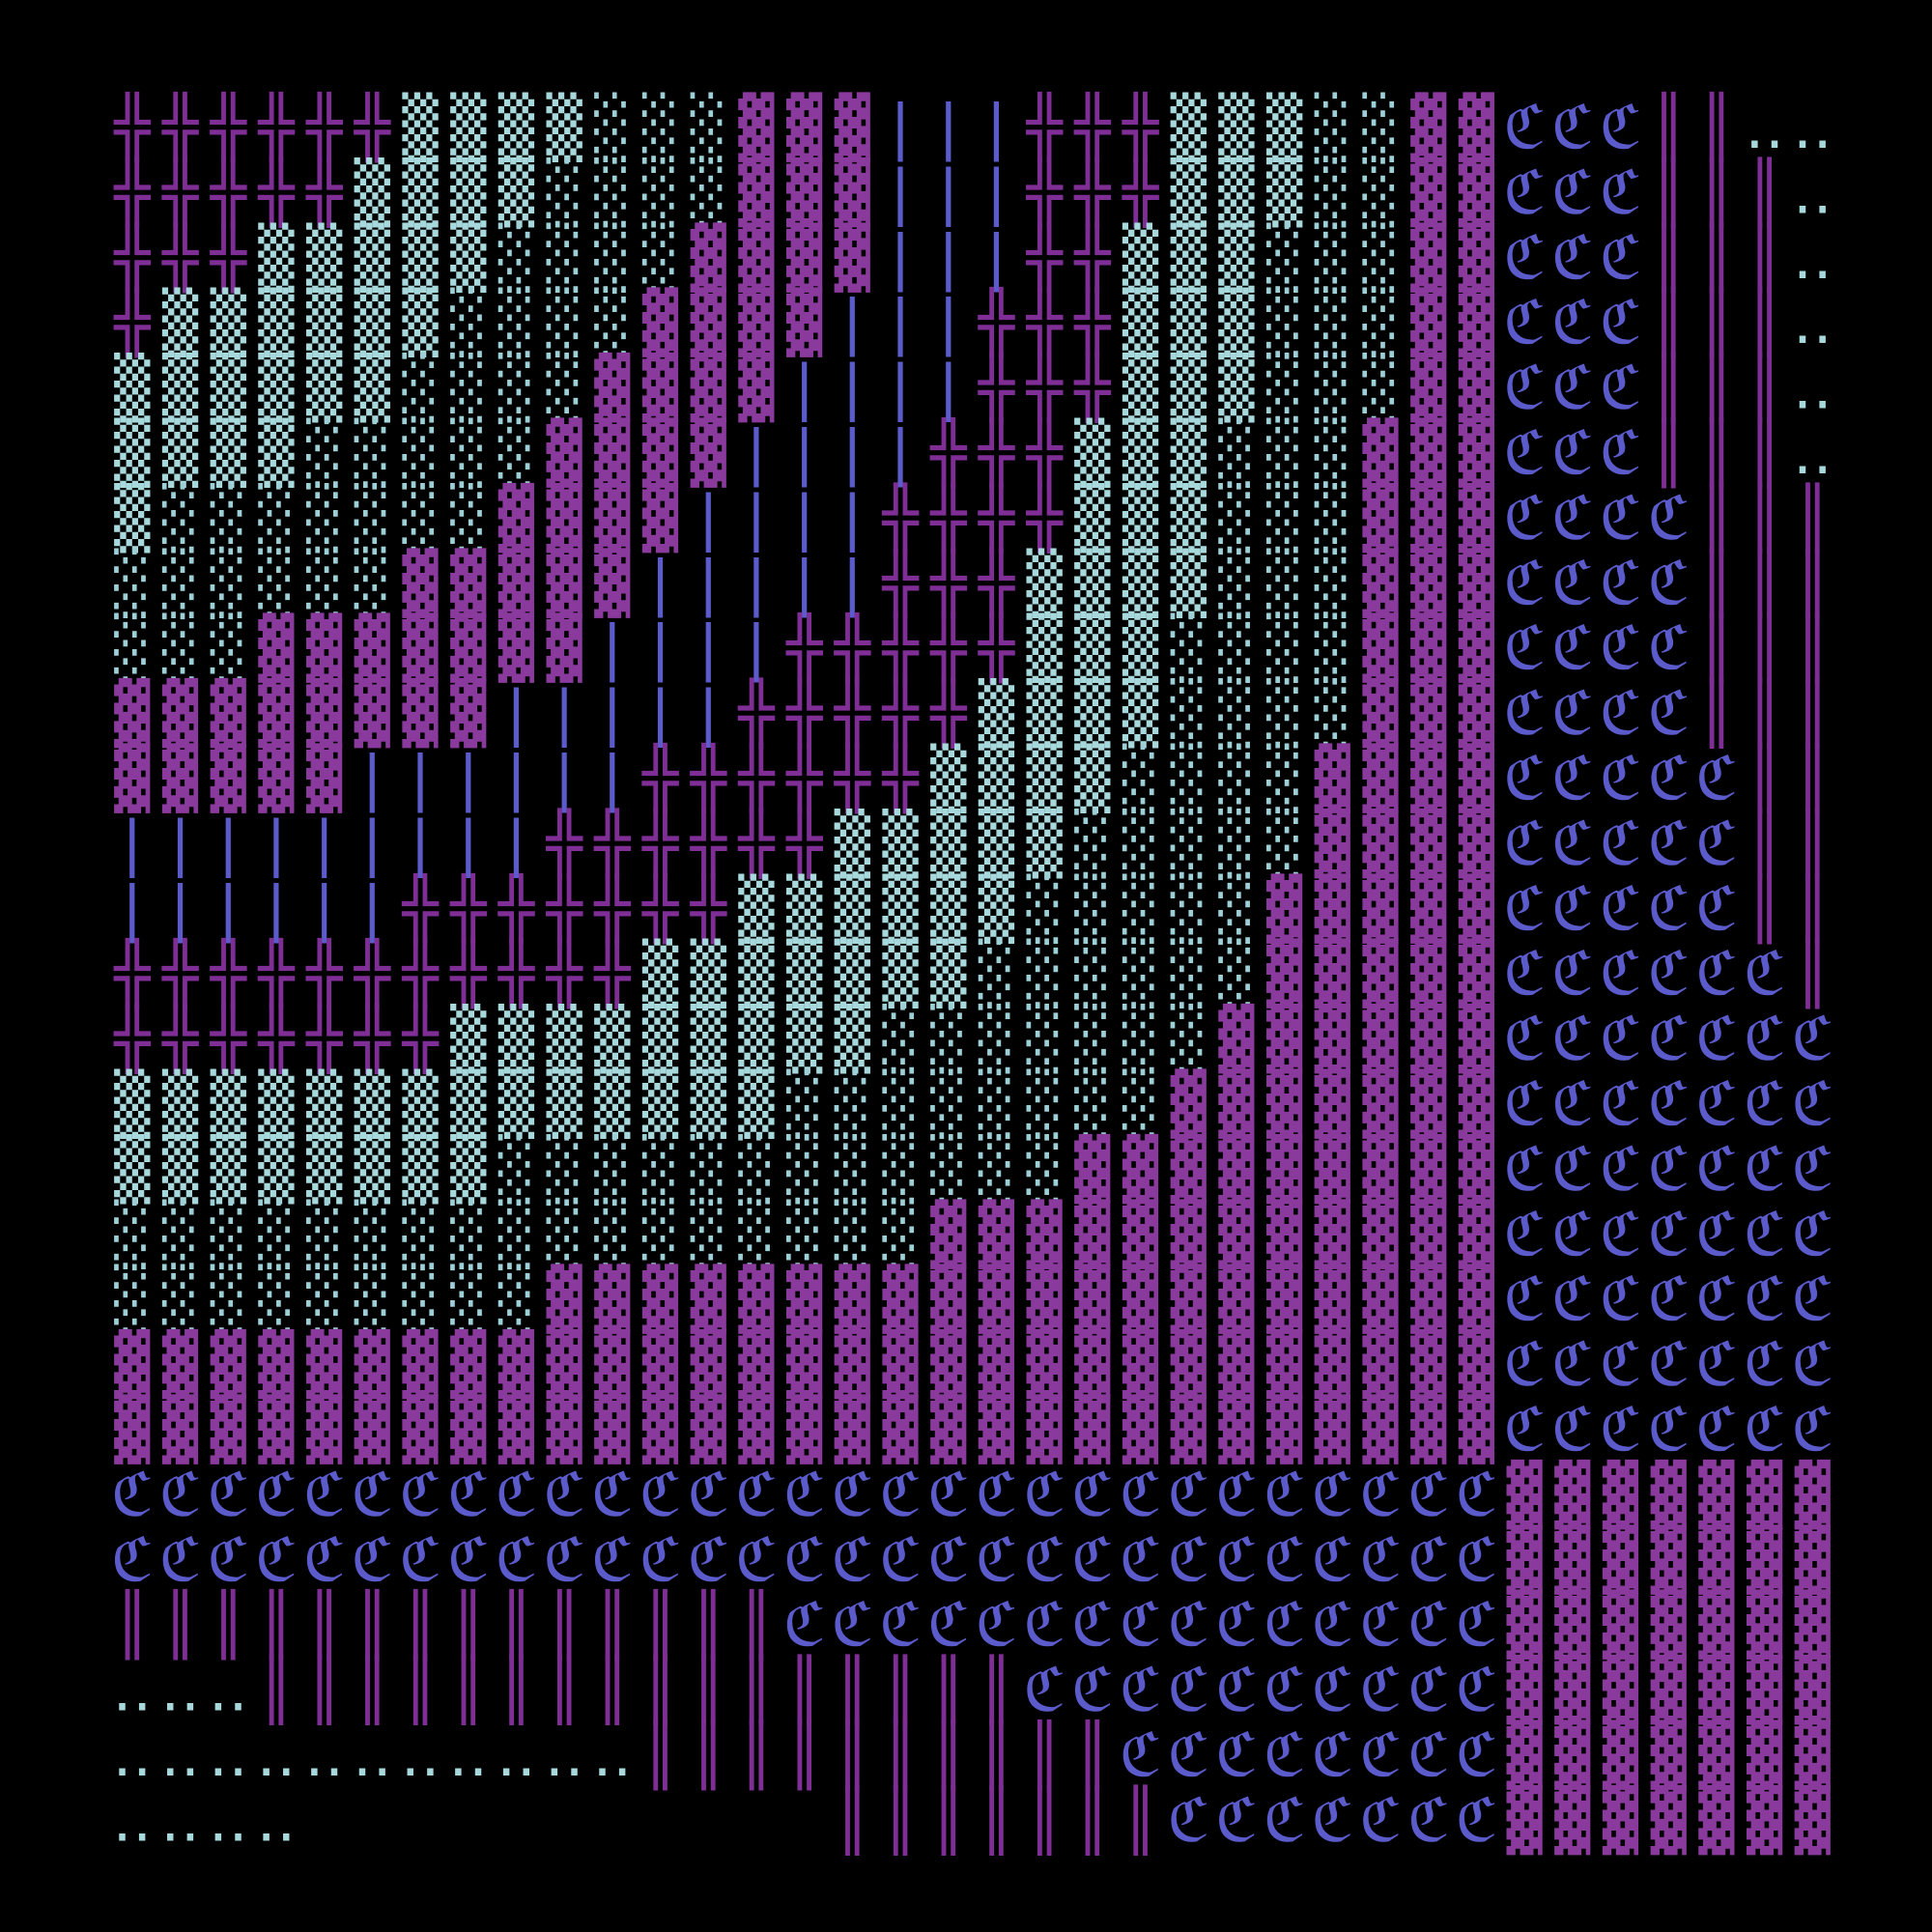 The height and width of the screenshot is (1932, 1932). What do you see at coordinates (972, 1819) in the screenshot?
I see `glyph-row: ‥ ‥ ‥ ‥ ║ ║ ║ ║ ║ ║ ║ ℭℭℭℭℭℭℭ ▓ ▓ ▓ ▓ ▓ ▓ ▓` at bounding box center [972, 1819].